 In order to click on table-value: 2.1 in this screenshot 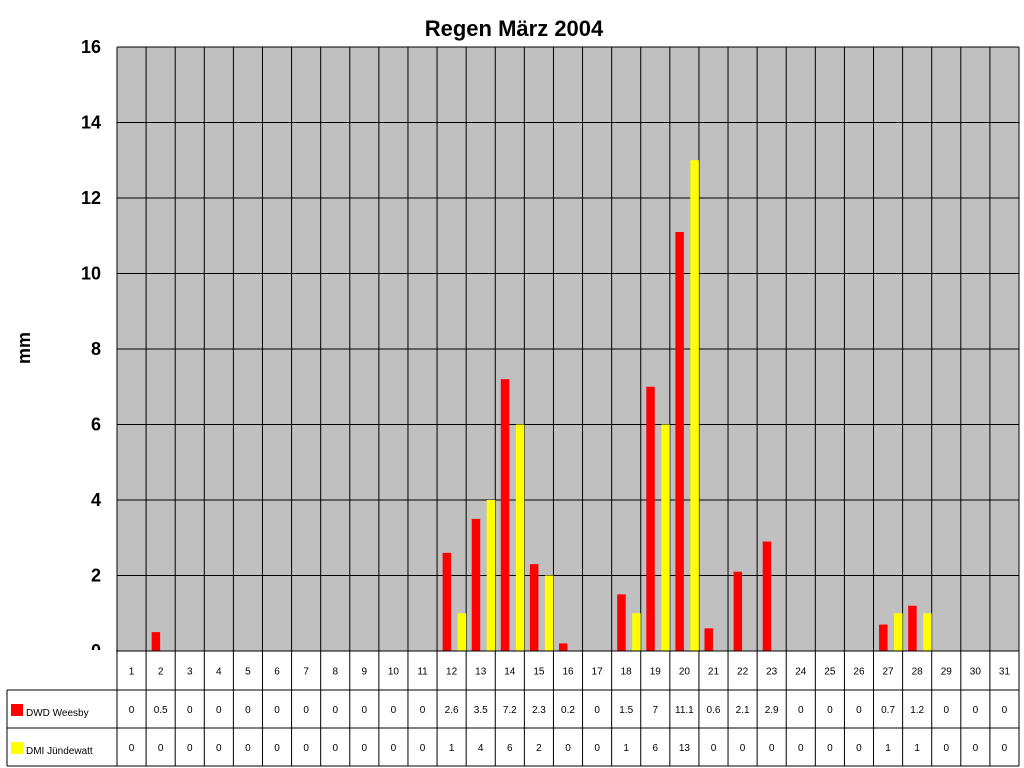, I will do `click(743, 710)`.